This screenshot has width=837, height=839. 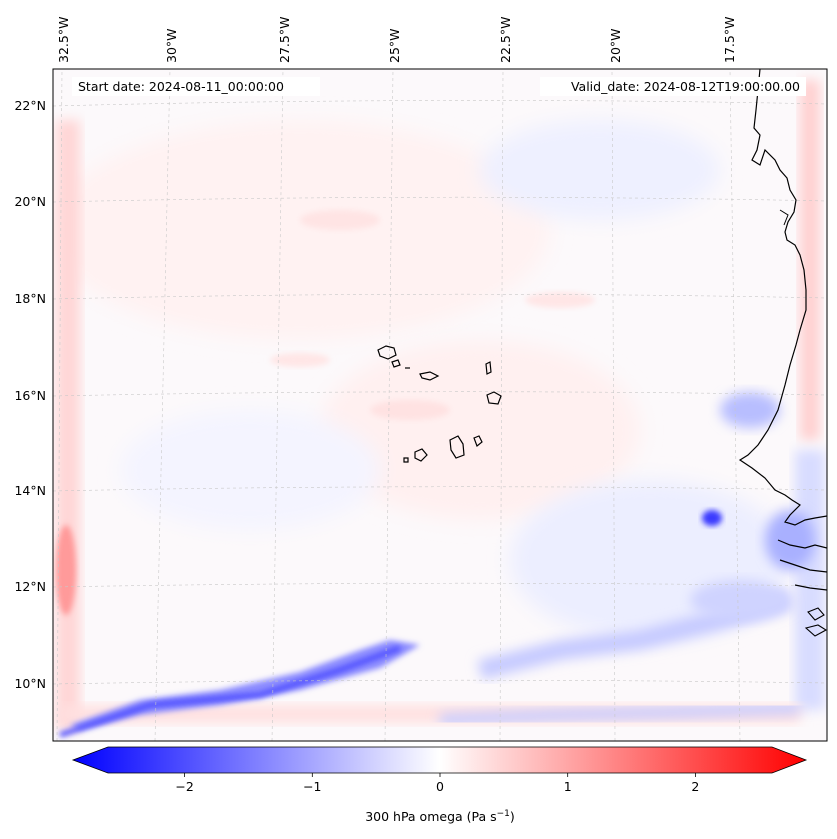 I want to click on colorbar-label-text: 300 hPa omega (Pa s, so click(x=430, y=816).